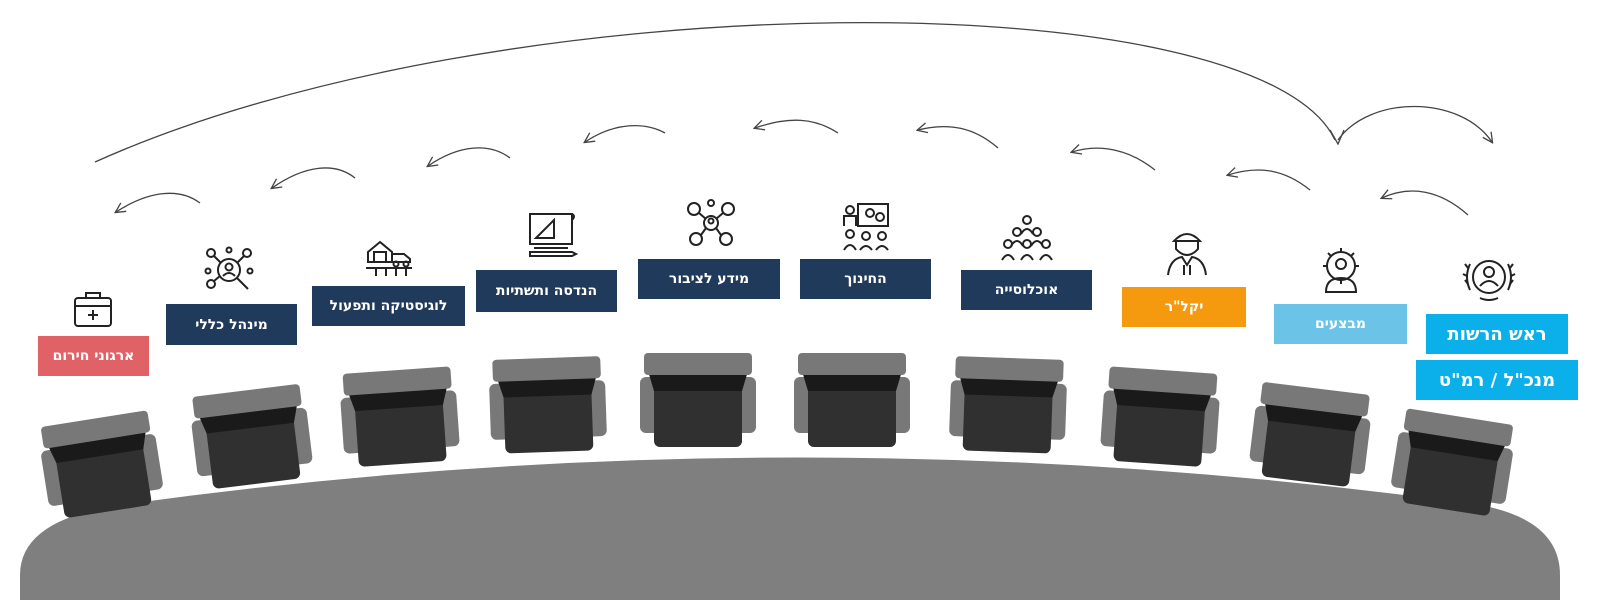  What do you see at coordinates (1489, 277) in the screenshot?
I see `laurel-person-icon` at bounding box center [1489, 277].